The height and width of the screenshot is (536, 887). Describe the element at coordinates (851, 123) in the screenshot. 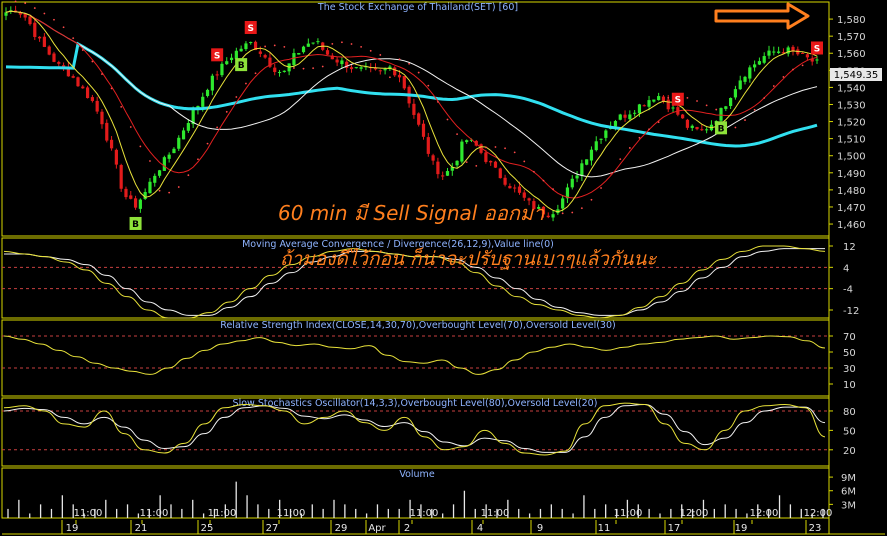

I see `price-tick-label: 1,520` at that location.